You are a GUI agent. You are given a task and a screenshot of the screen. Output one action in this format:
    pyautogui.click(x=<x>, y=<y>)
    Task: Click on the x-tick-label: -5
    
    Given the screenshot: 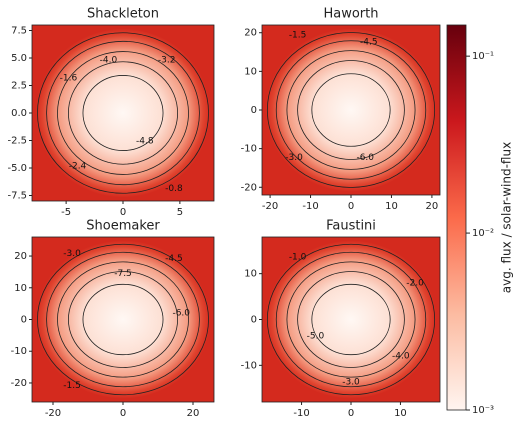 What is the action you would take?
    pyautogui.click(x=66, y=212)
    